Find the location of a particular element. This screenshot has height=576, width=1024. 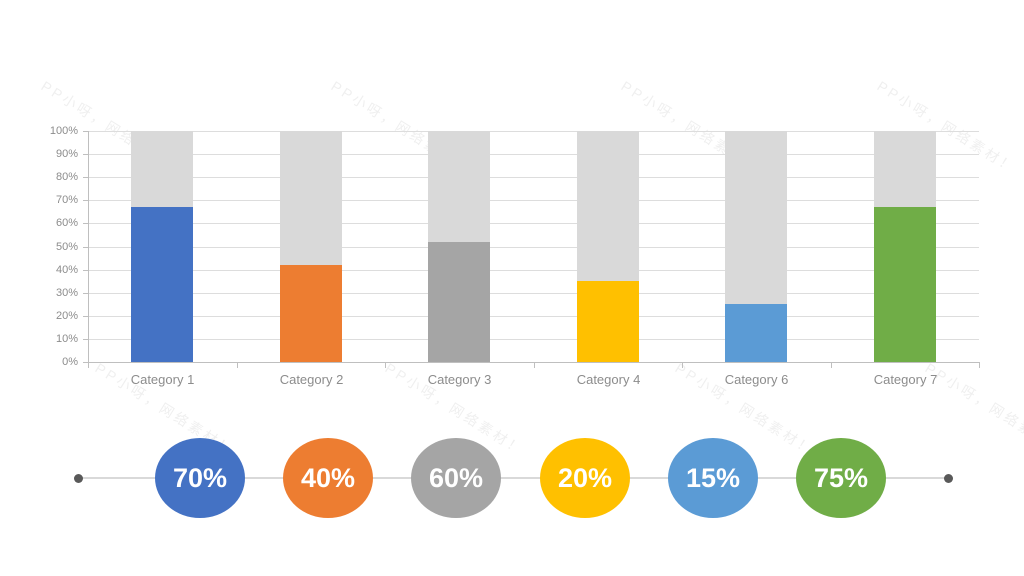

y-tick-label: 90% is located at coordinates (66, 154).